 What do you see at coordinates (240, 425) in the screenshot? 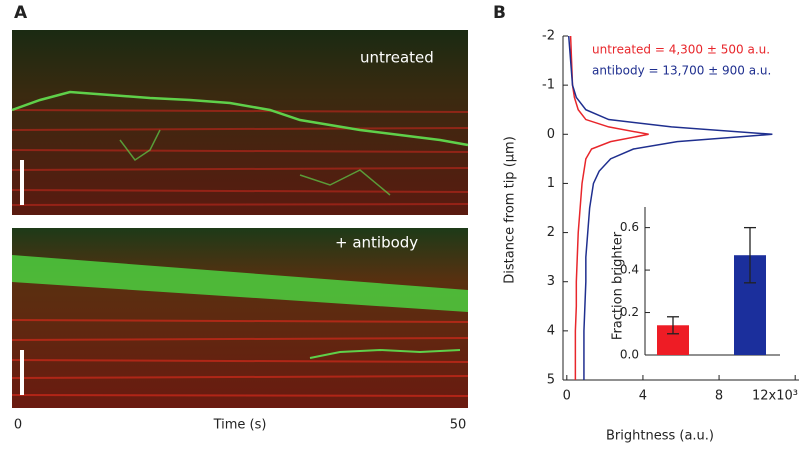
I see `time-axis-label: Time (s)` at bounding box center [240, 425].